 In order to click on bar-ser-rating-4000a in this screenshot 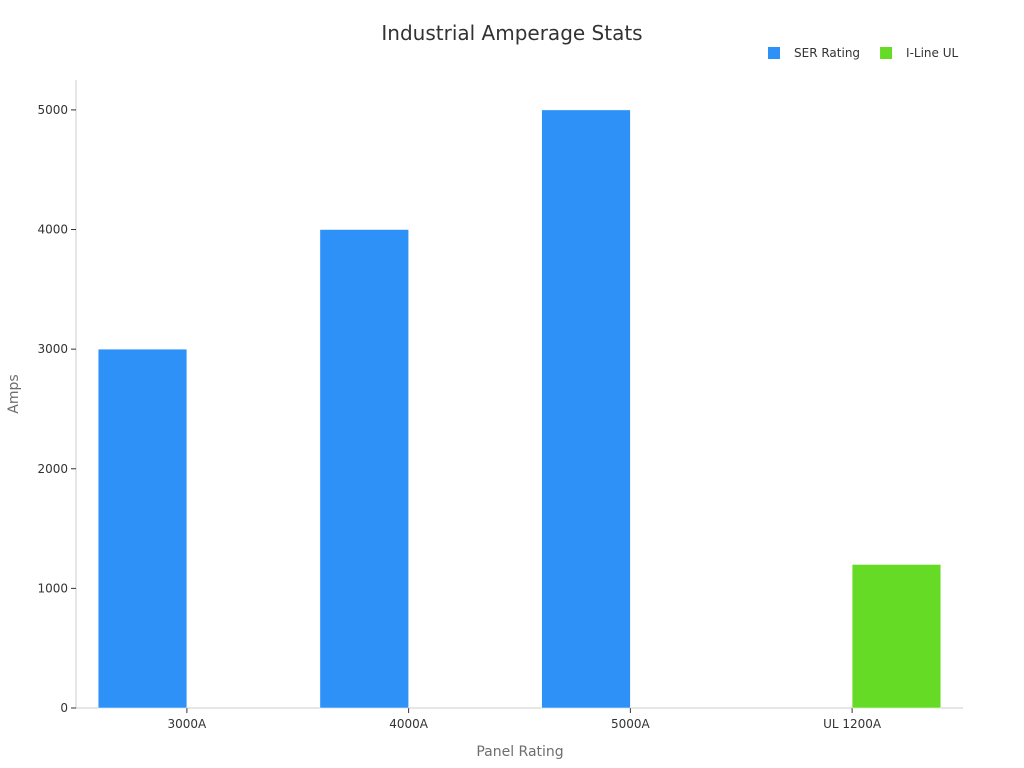, I will do `click(364, 469)`.